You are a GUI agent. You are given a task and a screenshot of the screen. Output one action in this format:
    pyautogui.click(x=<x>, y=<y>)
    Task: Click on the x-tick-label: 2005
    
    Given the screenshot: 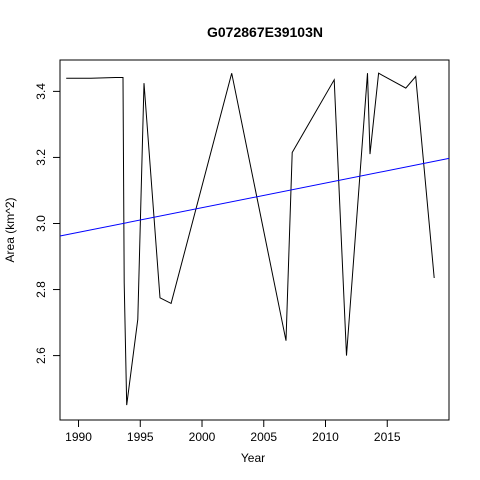 What is the action you would take?
    pyautogui.click(x=263, y=437)
    